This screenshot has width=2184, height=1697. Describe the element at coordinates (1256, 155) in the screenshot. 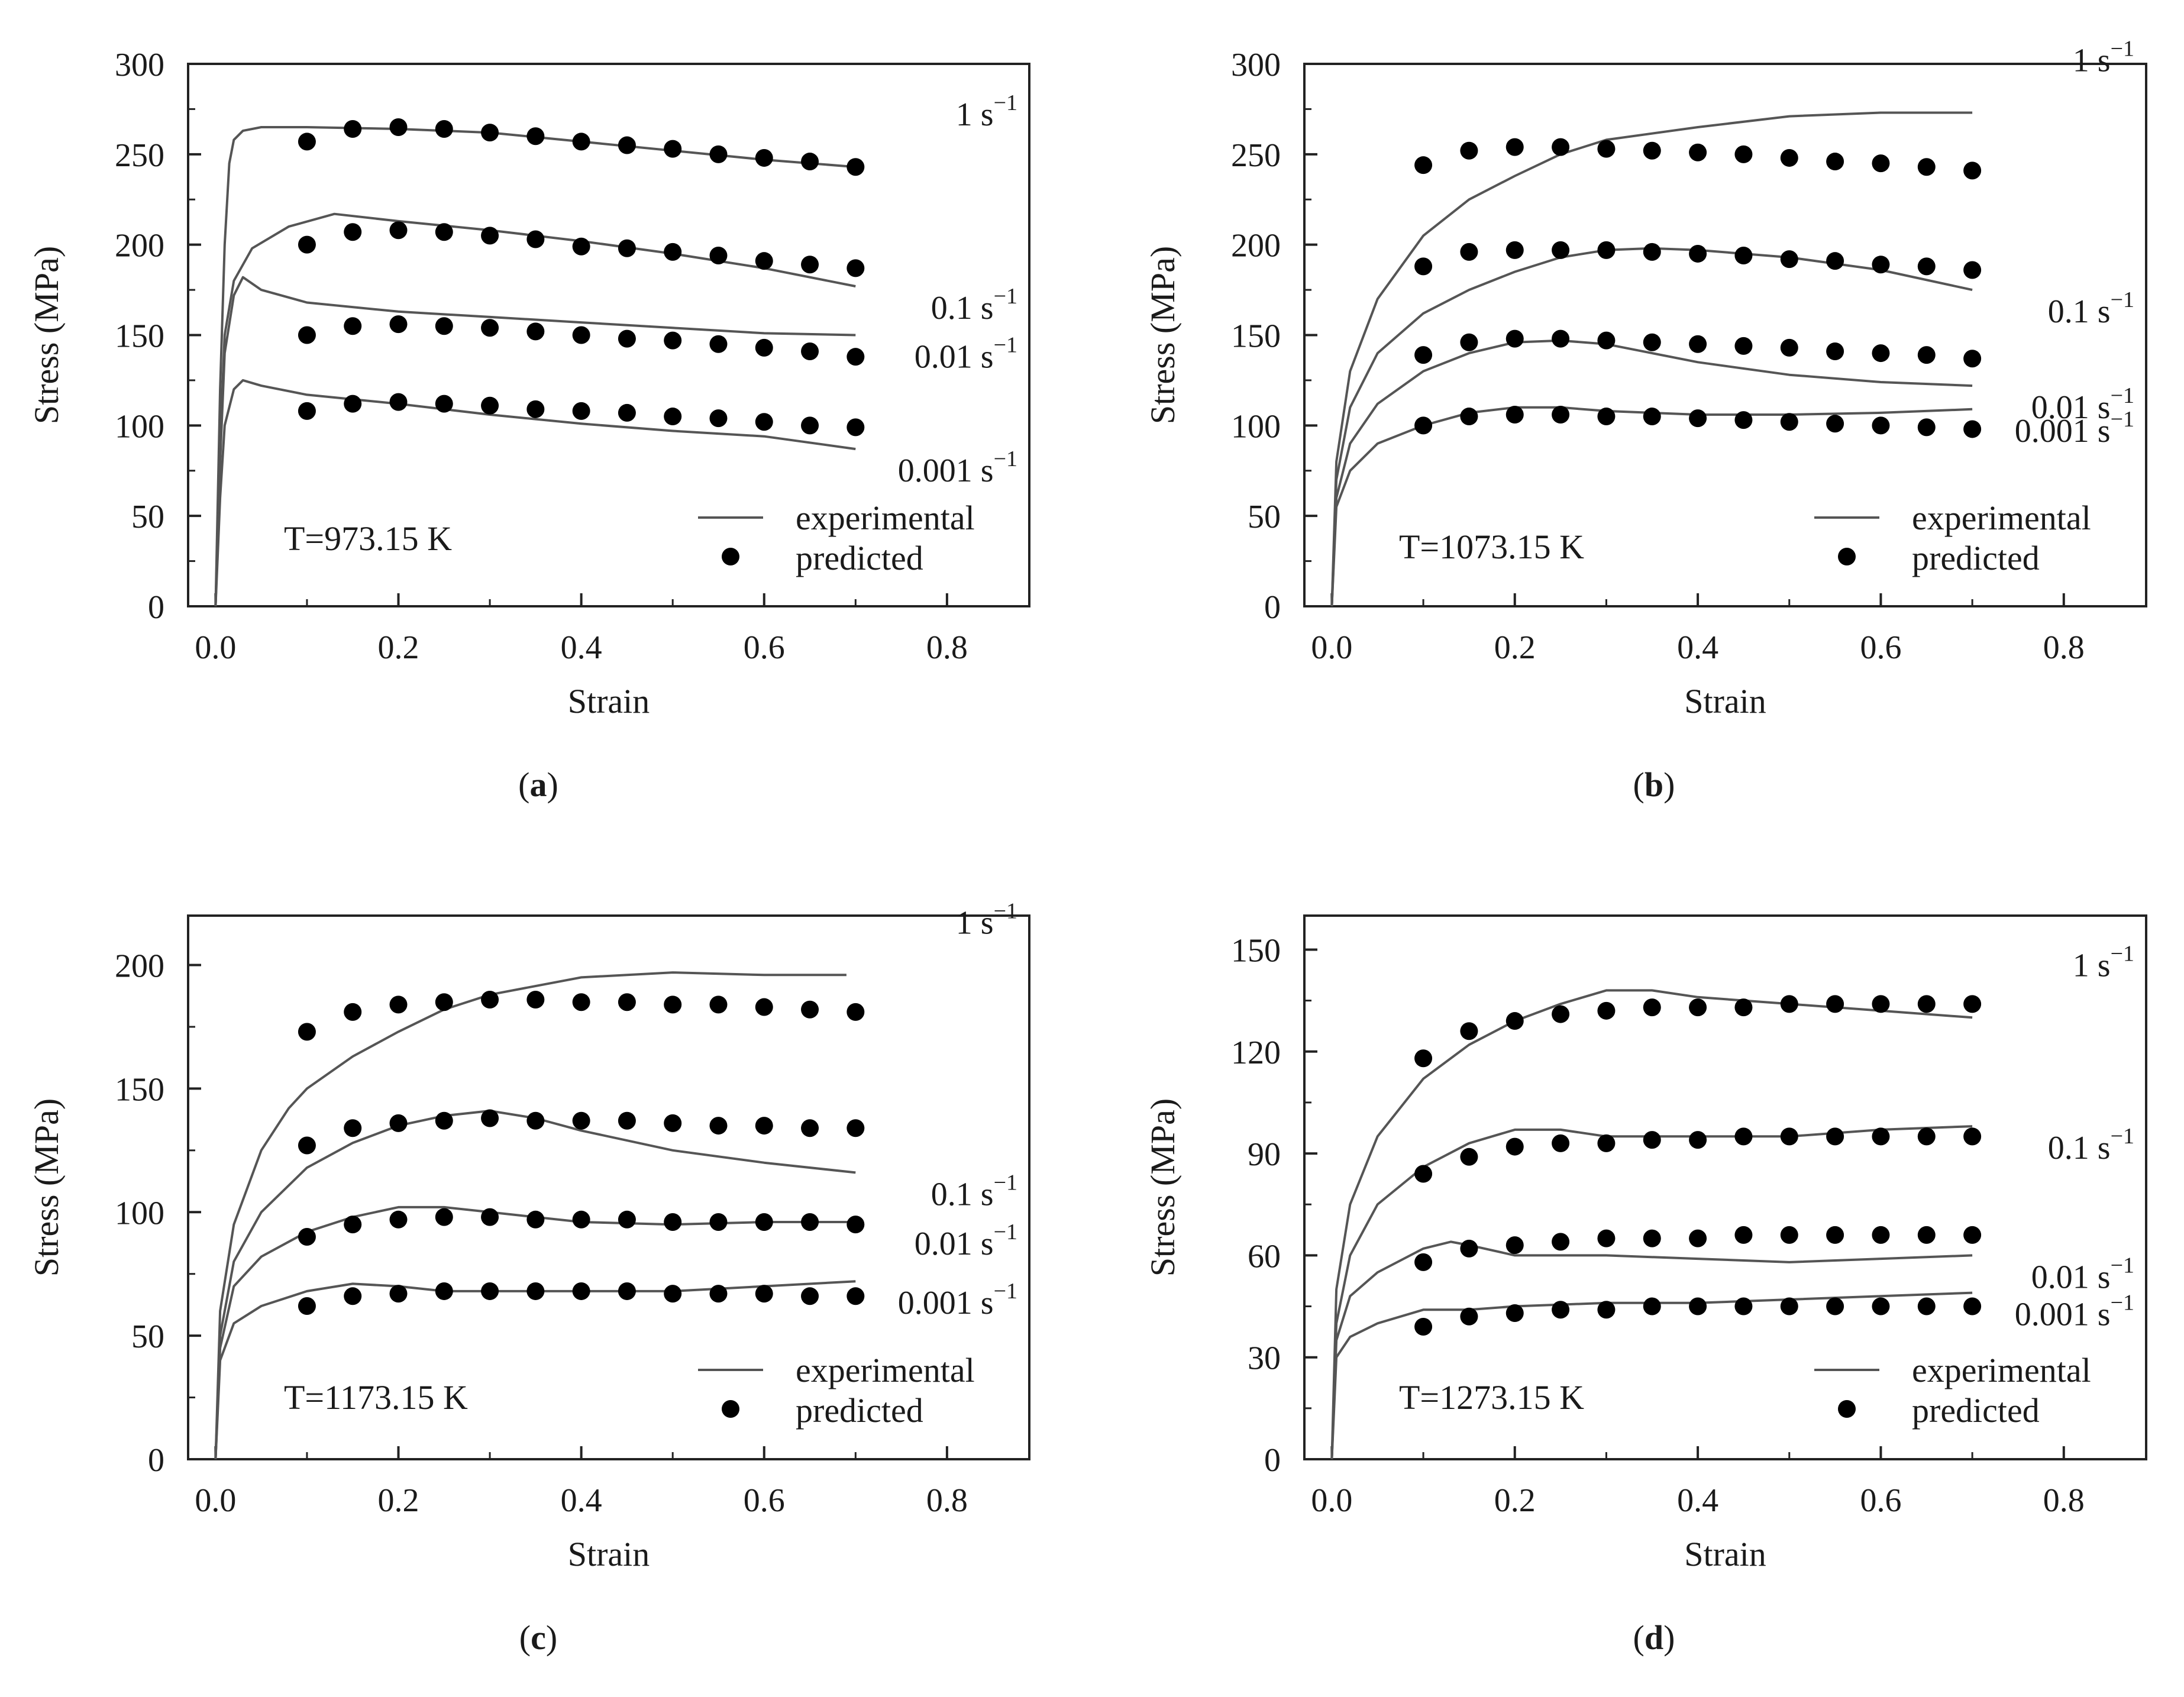

I see `y-tick-label: 250` at that location.